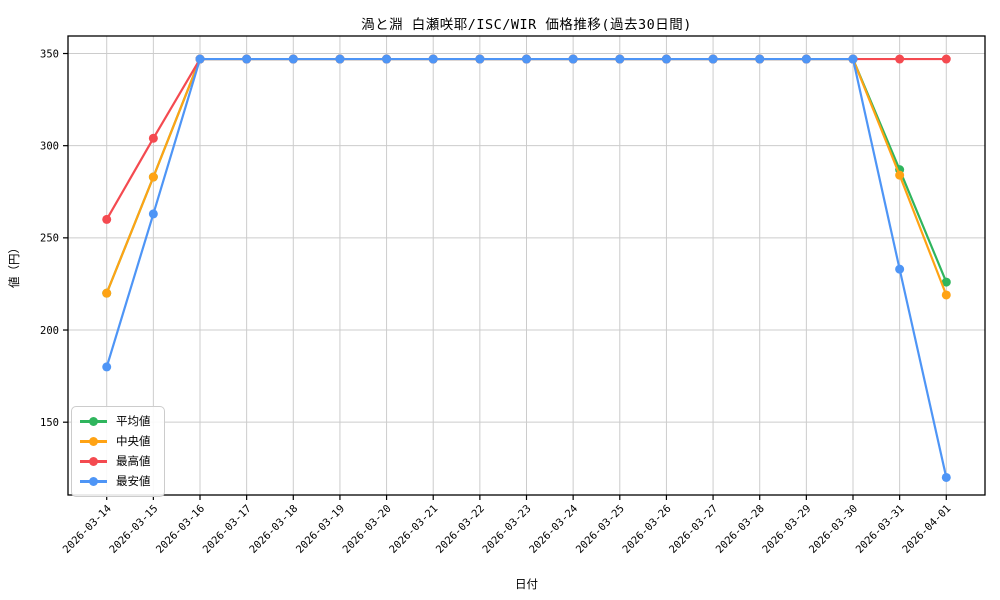  I want to click on x-tick-label: 2026-03-30, so click(833, 529).